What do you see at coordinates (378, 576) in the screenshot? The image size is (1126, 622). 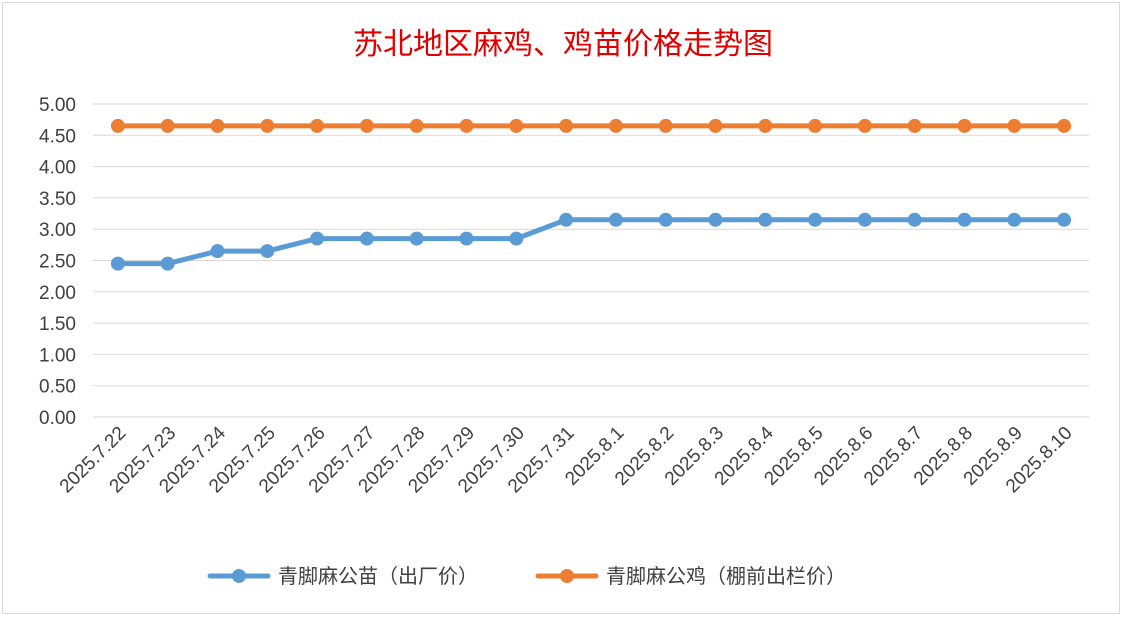 I see `legend-label: 青脚麻公苗（出厂价）` at bounding box center [378, 576].